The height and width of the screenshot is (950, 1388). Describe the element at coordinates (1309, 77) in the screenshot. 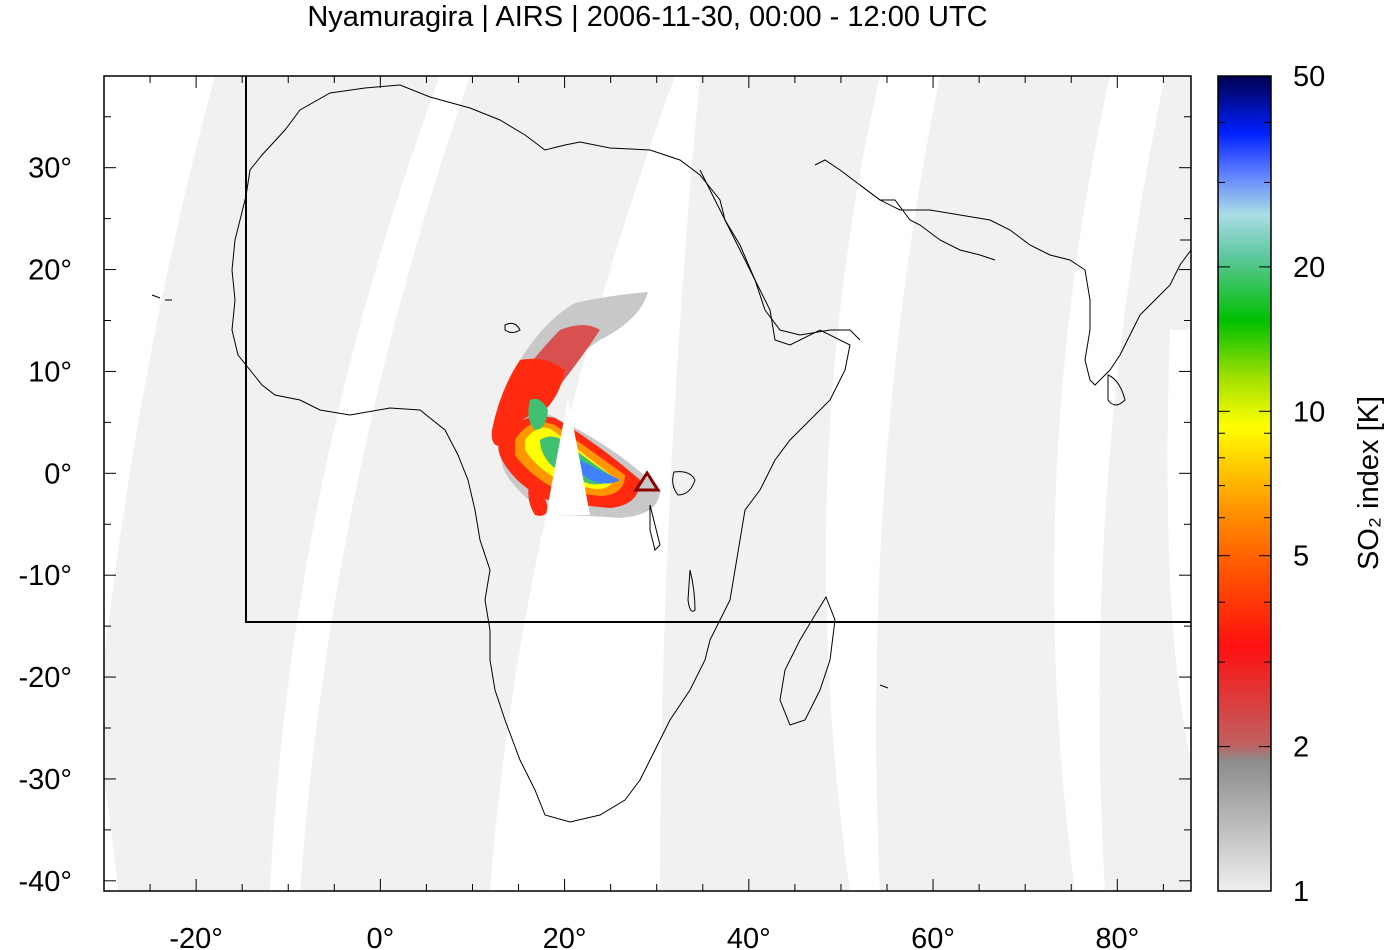

I see `colorbar-tick-label: 50` at that location.